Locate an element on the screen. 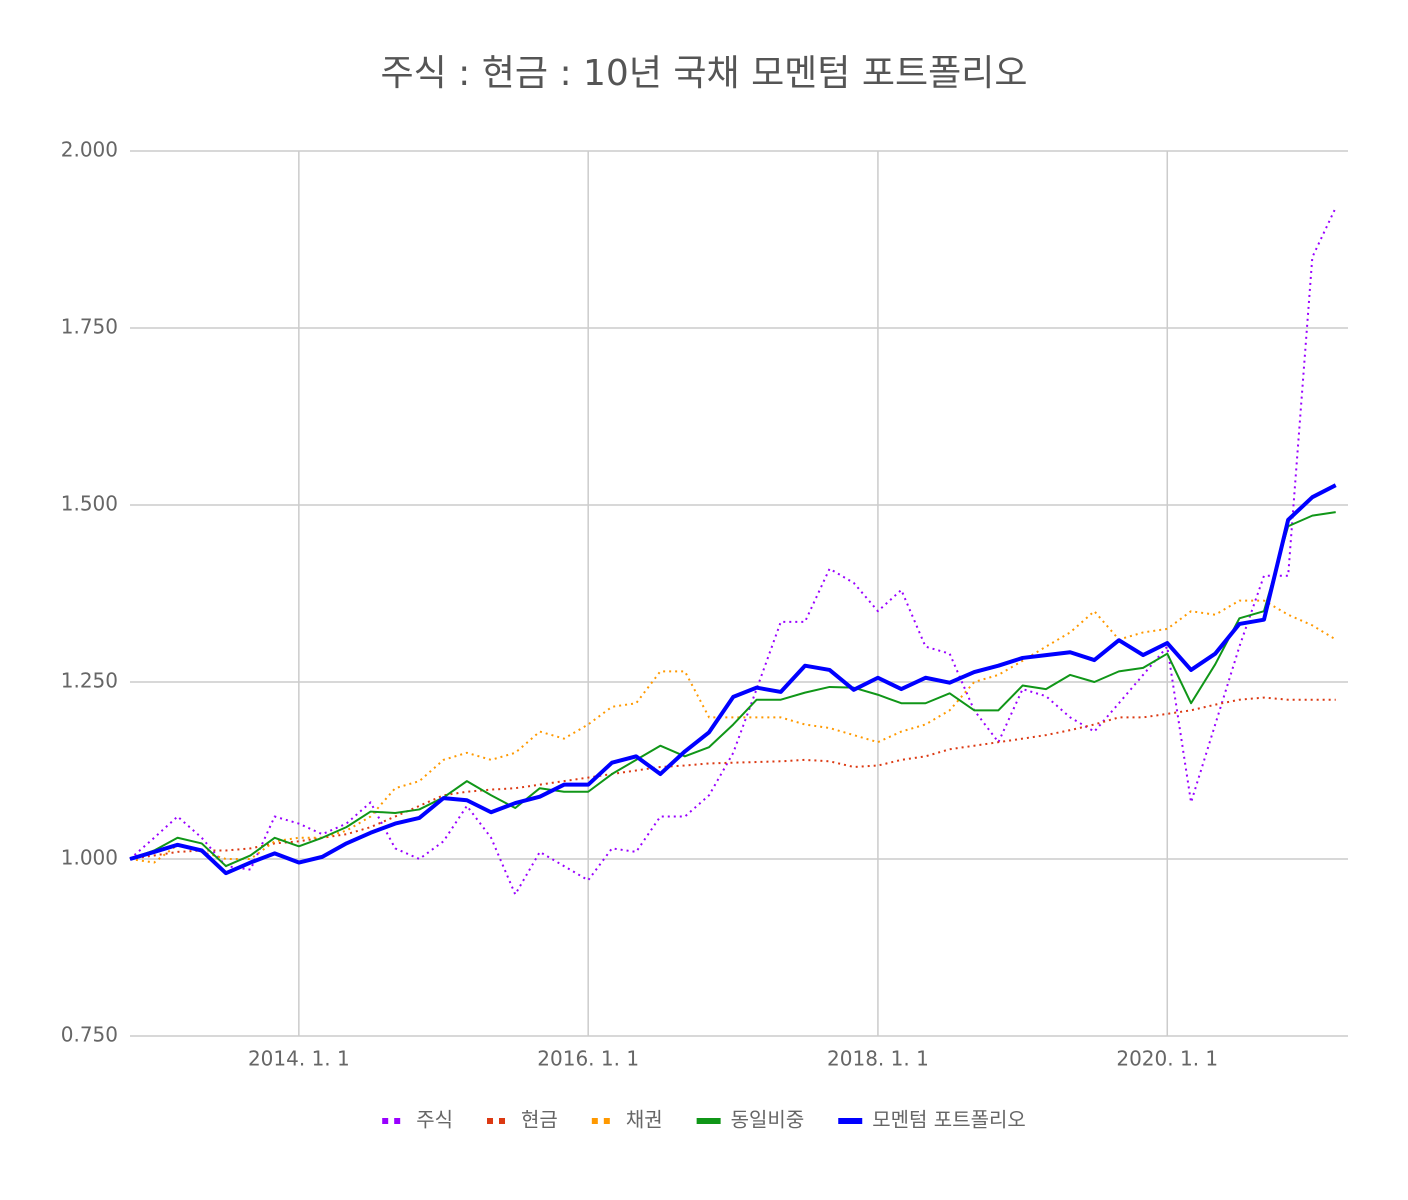 Image resolution: width=1408 pixels, height=1200 pixels. legend-label: 주식 is located at coordinates (434, 1120).